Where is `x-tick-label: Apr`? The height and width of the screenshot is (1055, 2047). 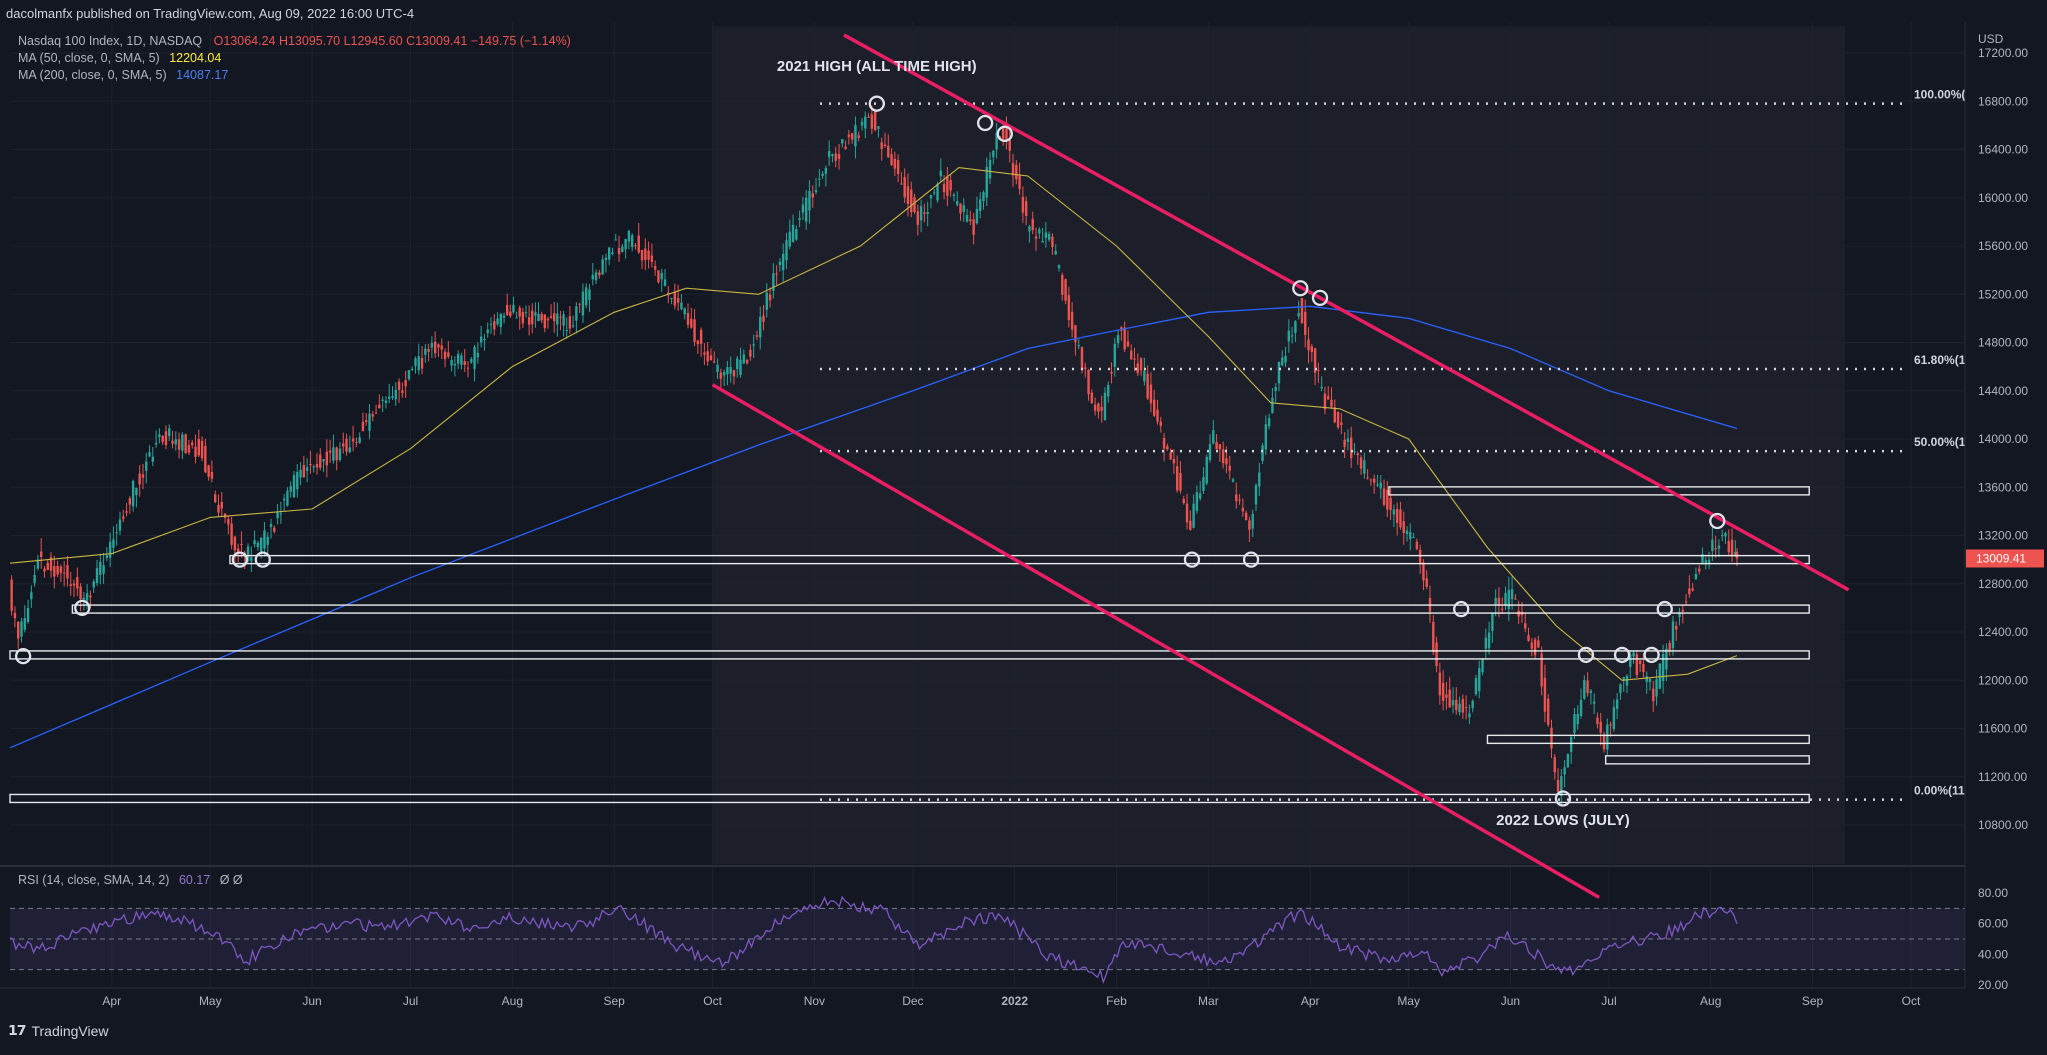
x-tick-label: Apr is located at coordinates (111, 1001).